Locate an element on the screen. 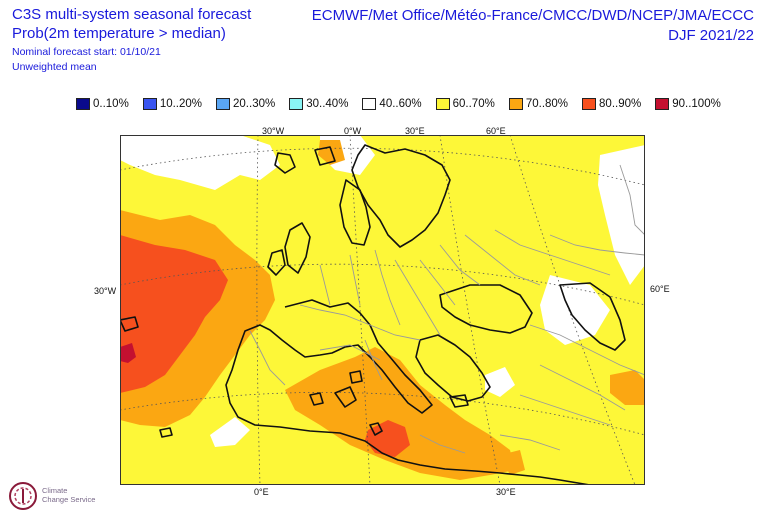 This screenshot has width=760, height=521. white-area-caspian is located at coordinates (500, 382).